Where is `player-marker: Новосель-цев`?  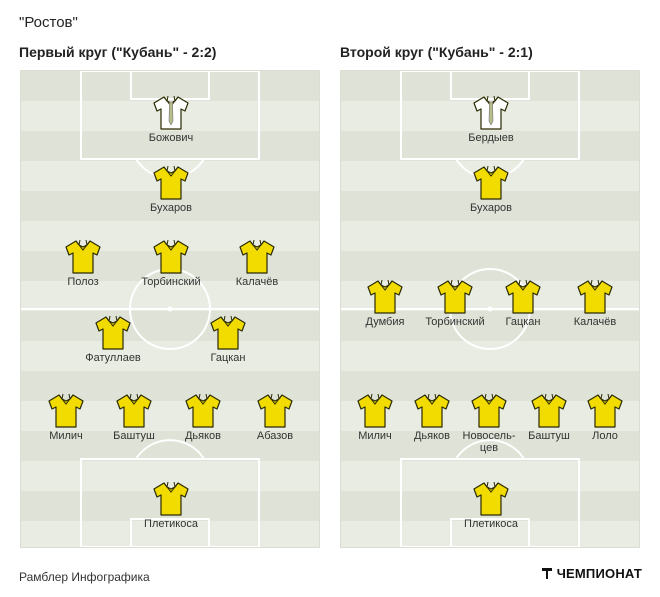 player-marker: Новосель-цев is located at coordinates (489, 423).